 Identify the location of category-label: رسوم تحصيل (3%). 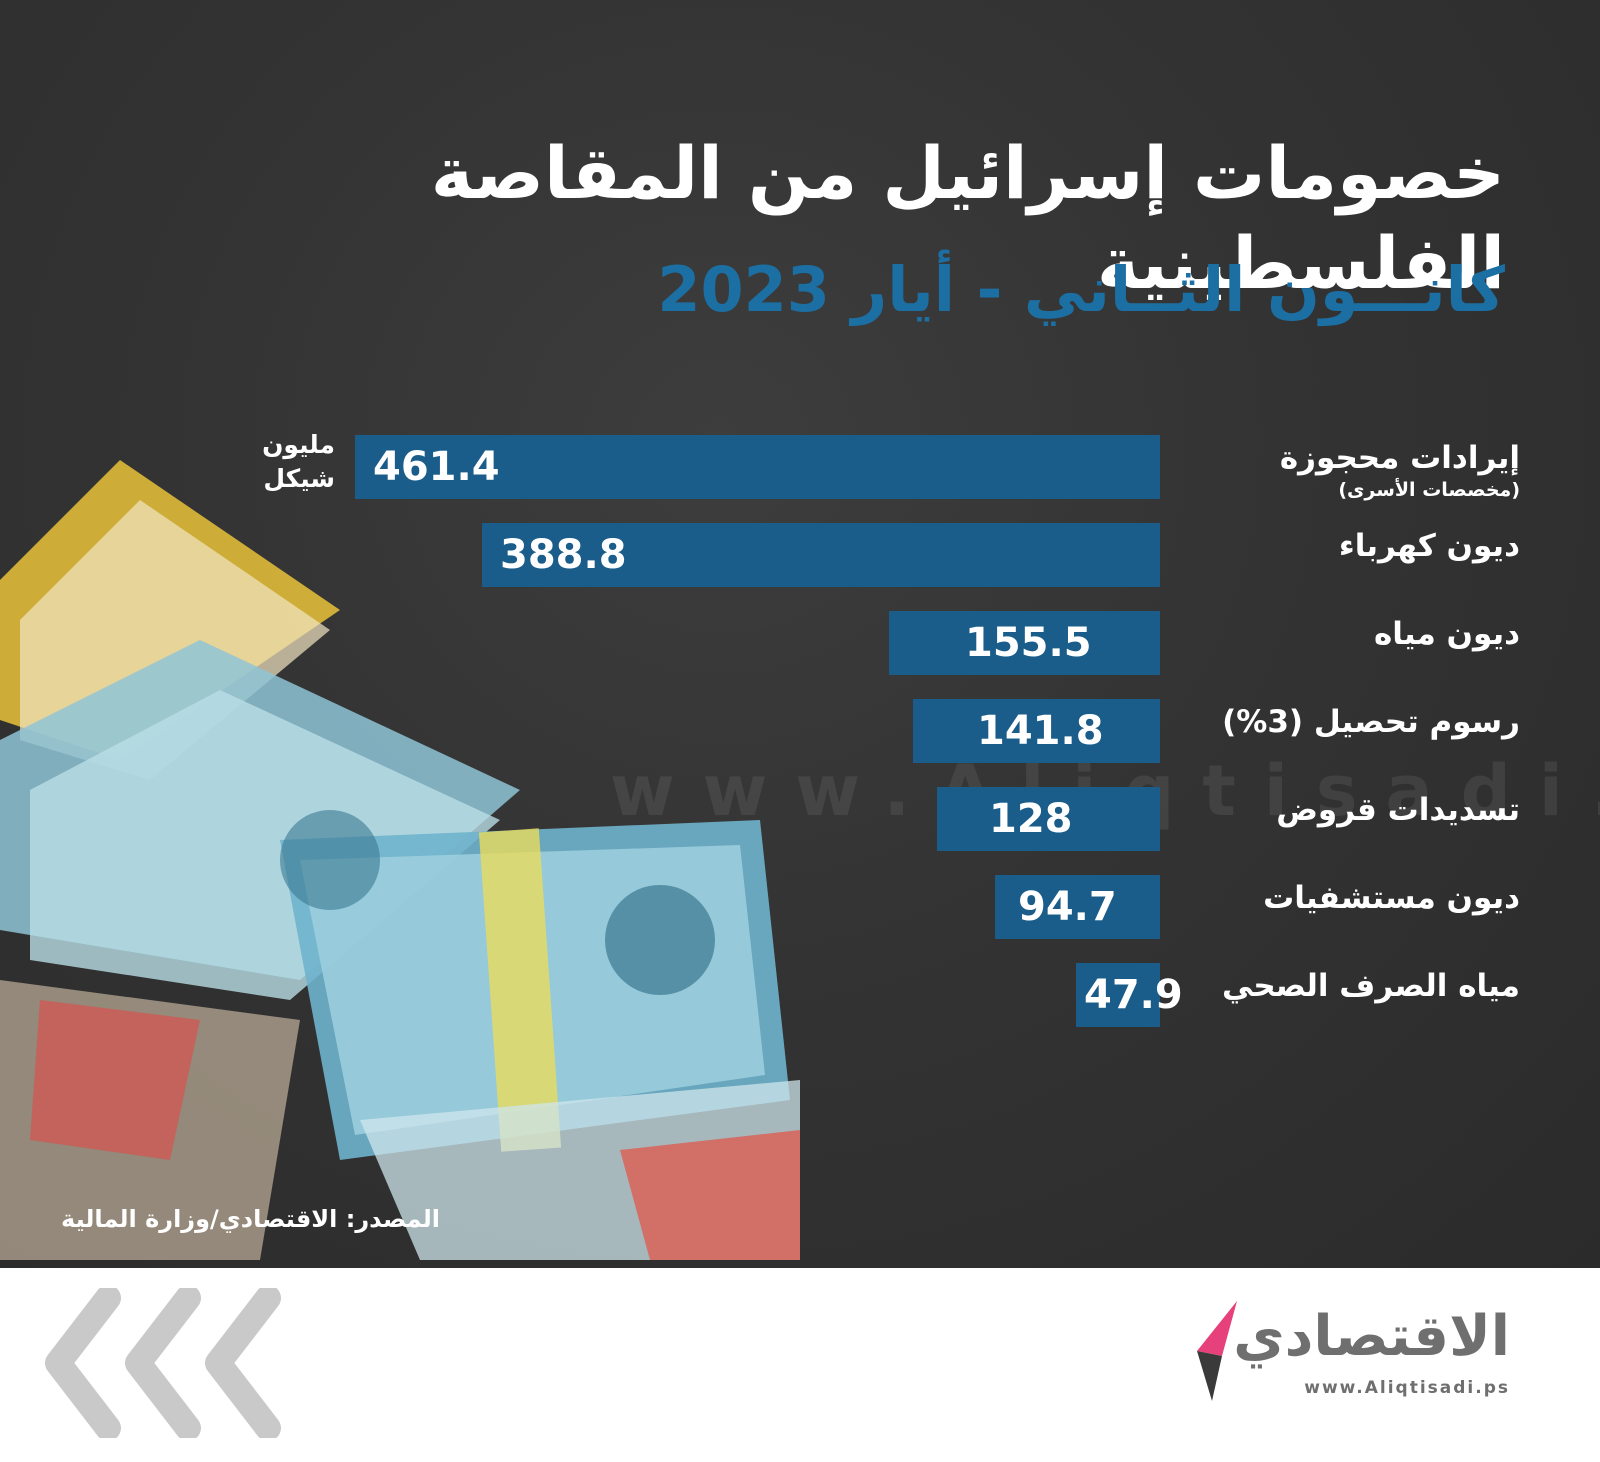
(1355, 722).